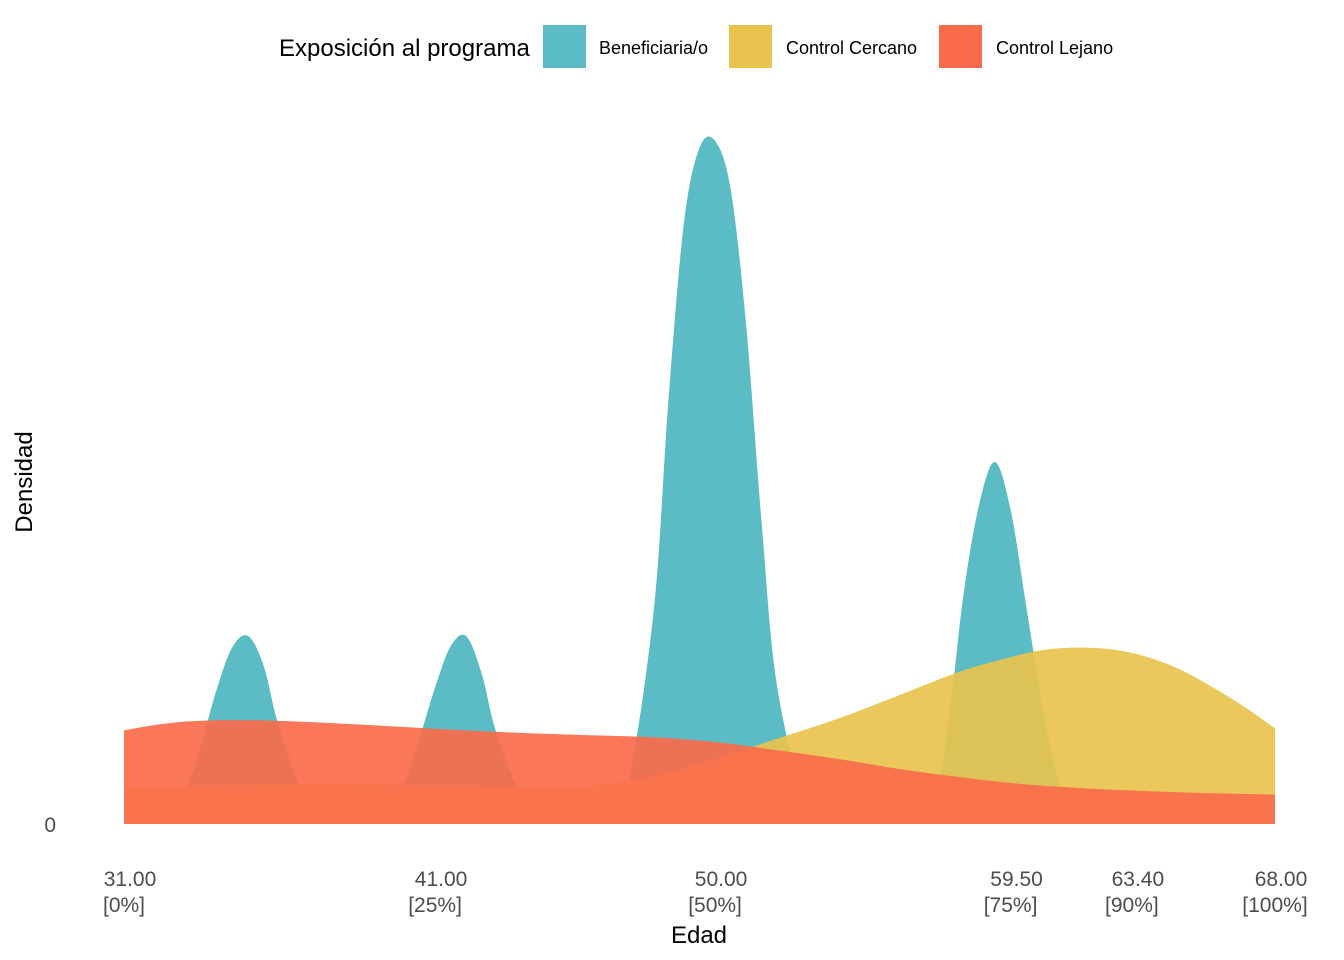 The image size is (1344, 960). What do you see at coordinates (699, 935) in the screenshot?
I see `x-axis-title: Edad` at bounding box center [699, 935].